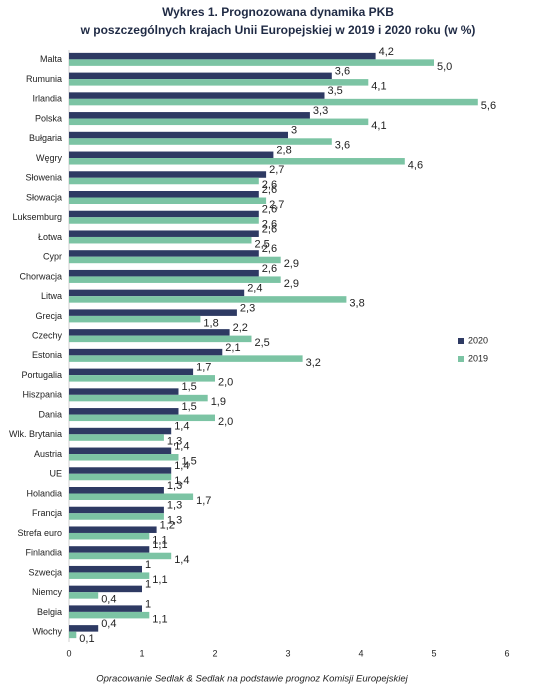 The width and height of the screenshot is (549, 691). What do you see at coordinates (148, 565) in the screenshot?
I see `value-label: 1` at bounding box center [148, 565].